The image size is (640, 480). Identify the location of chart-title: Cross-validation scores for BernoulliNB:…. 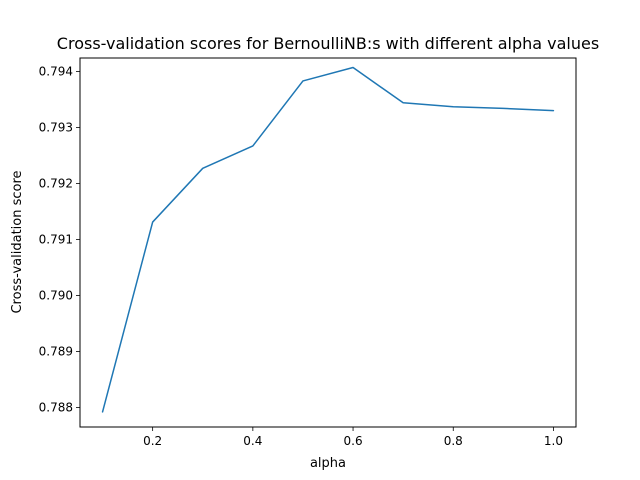
(328, 43).